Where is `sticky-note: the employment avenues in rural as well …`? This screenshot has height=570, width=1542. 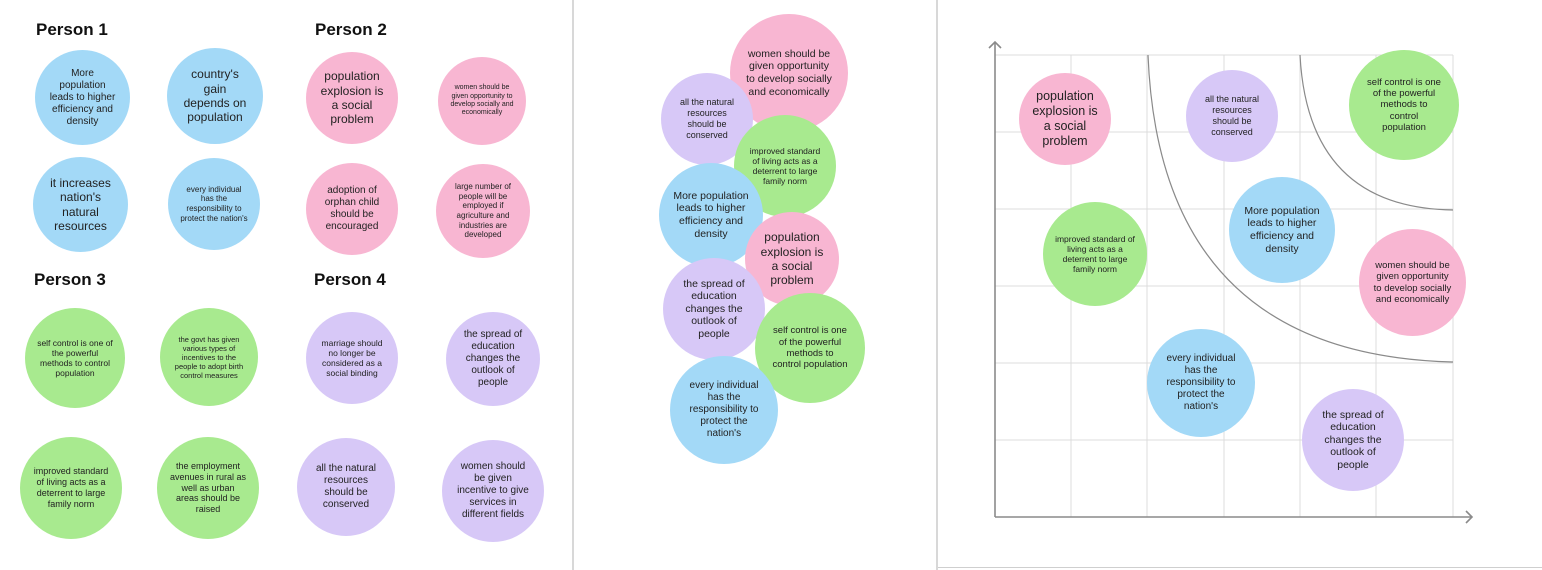 sticky-note: the employment avenues in rural as well … is located at coordinates (208, 488).